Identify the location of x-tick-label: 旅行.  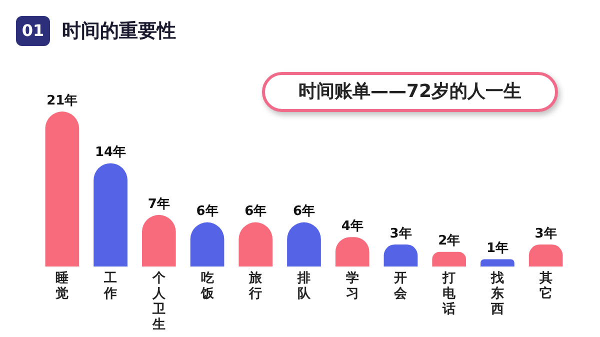
(256, 286).